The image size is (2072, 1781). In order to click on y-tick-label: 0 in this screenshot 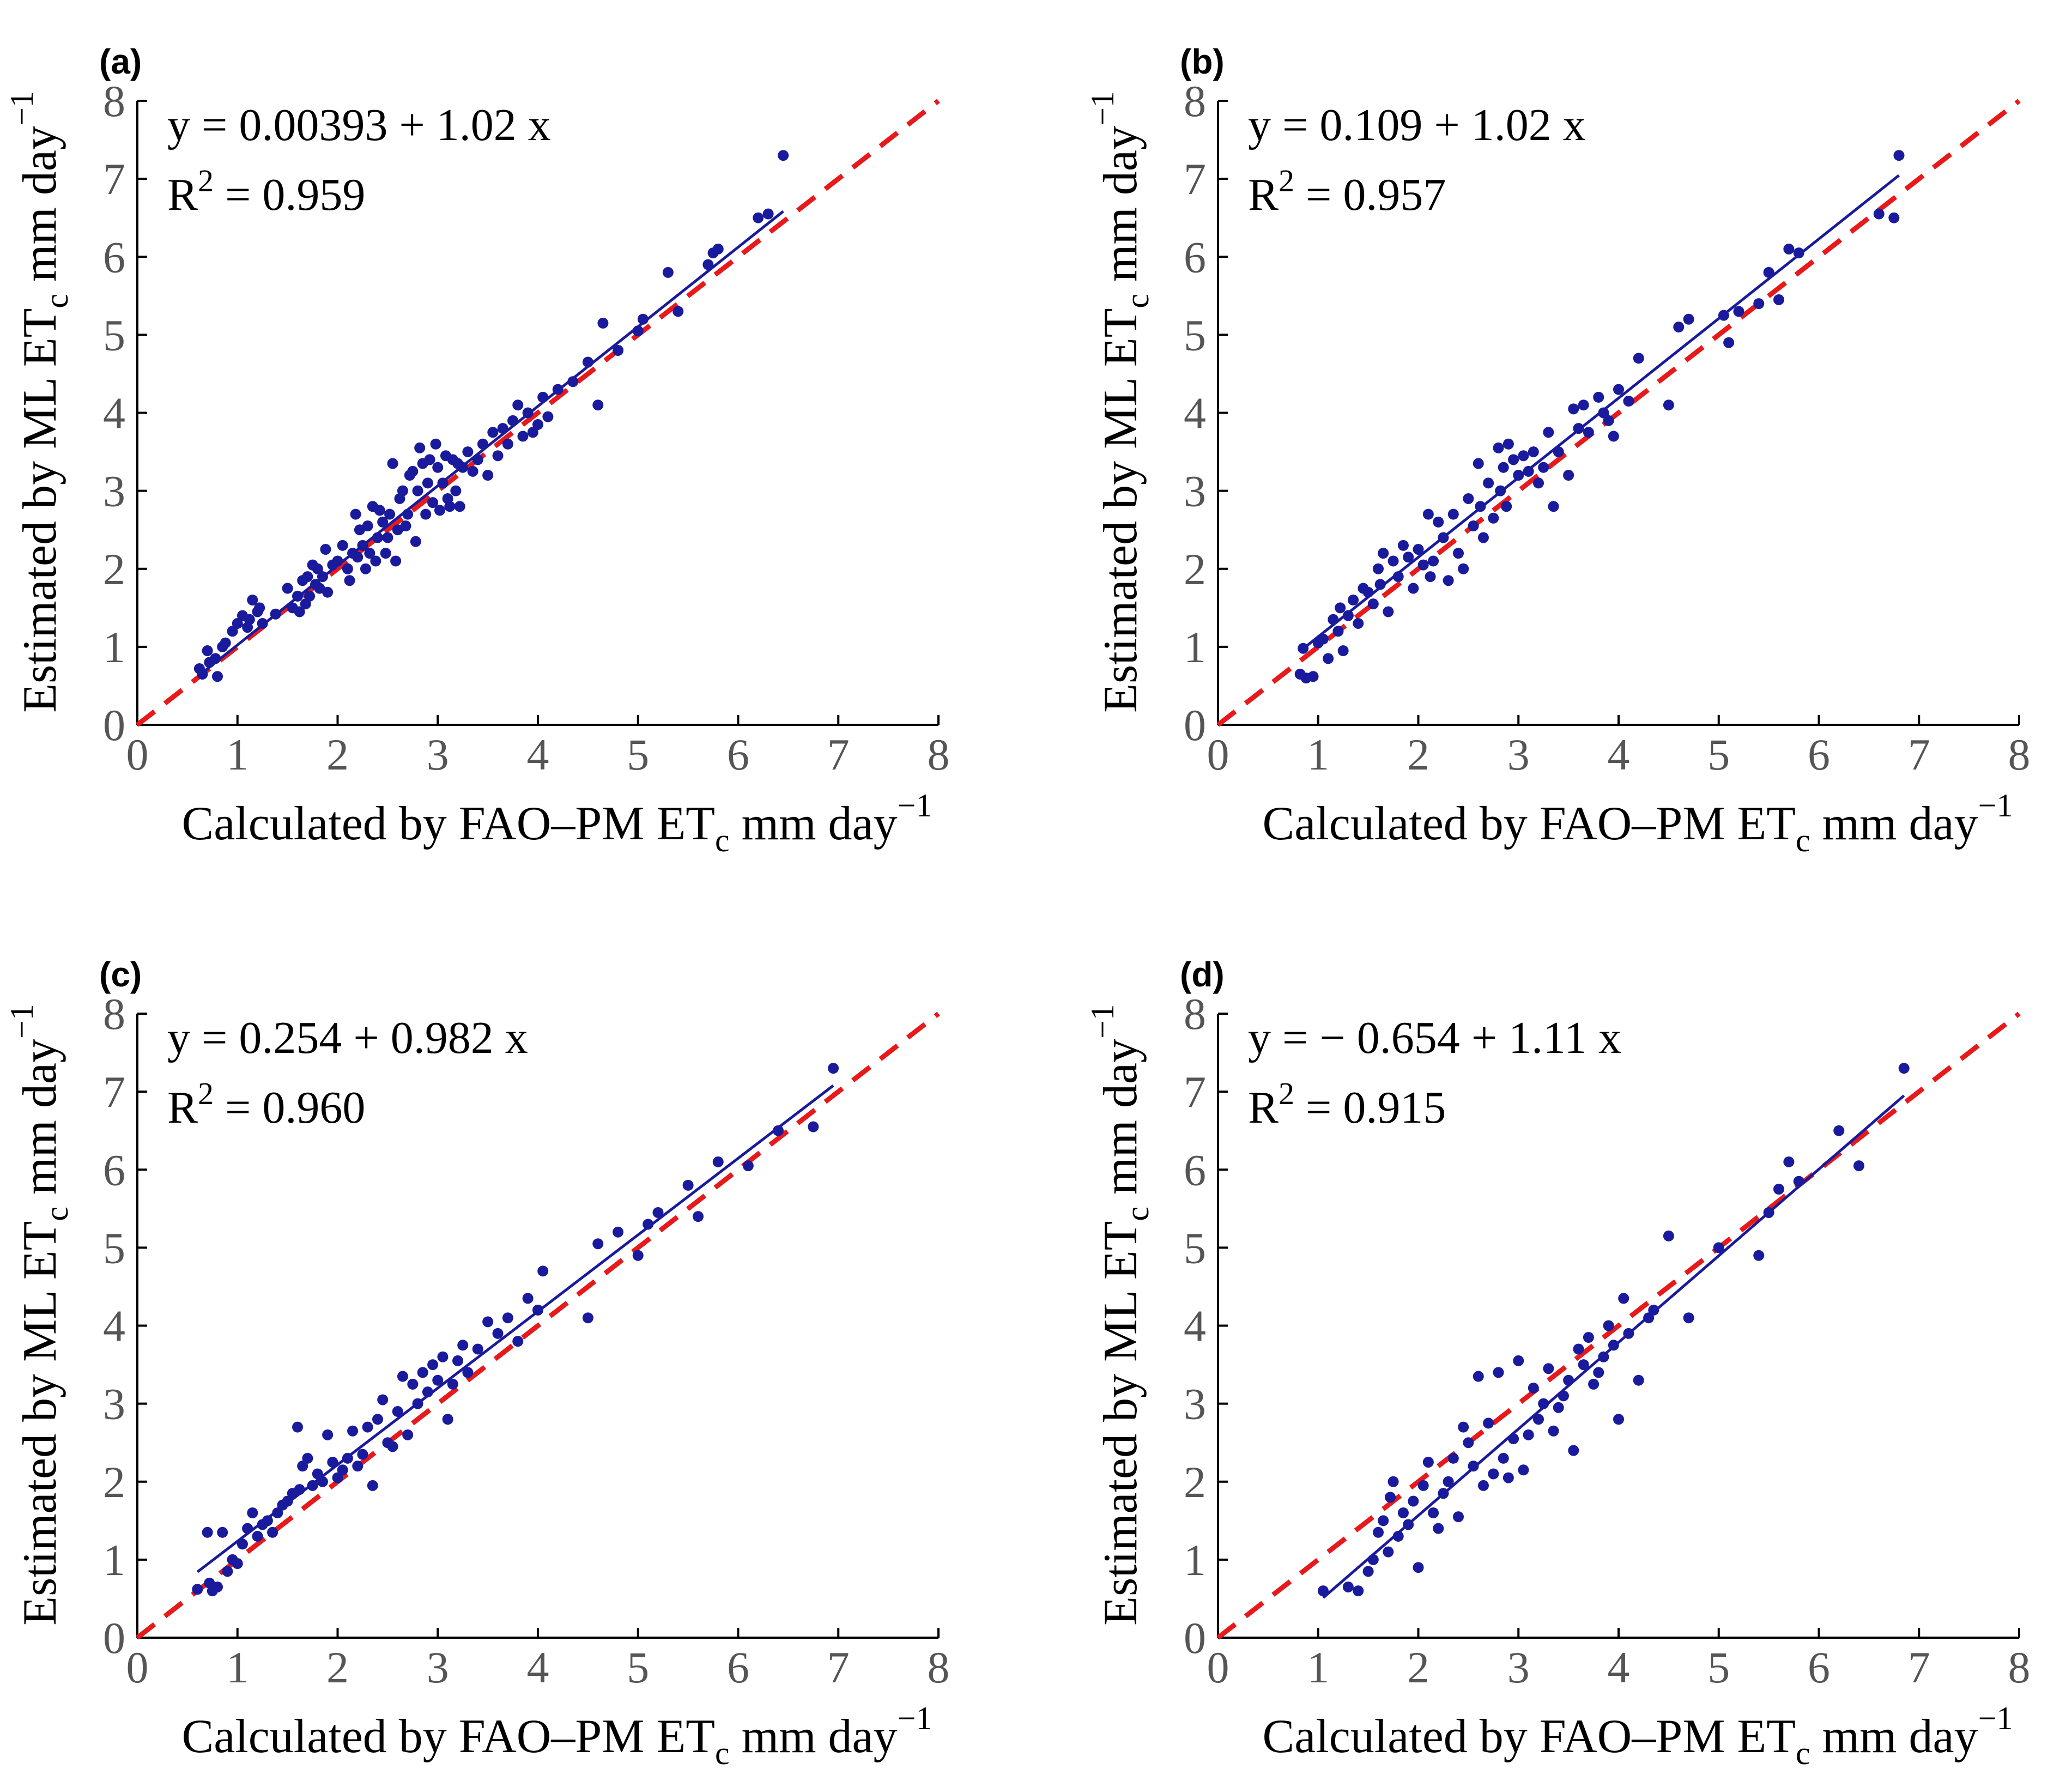, I will do `click(114, 725)`.